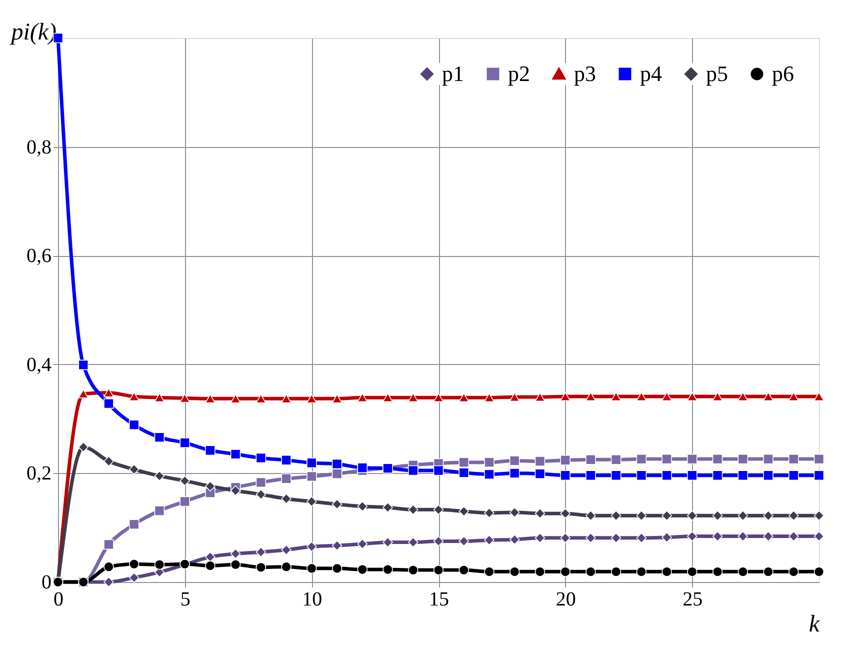  What do you see at coordinates (453, 73) in the screenshot?
I see `legend-label: p1` at bounding box center [453, 73].